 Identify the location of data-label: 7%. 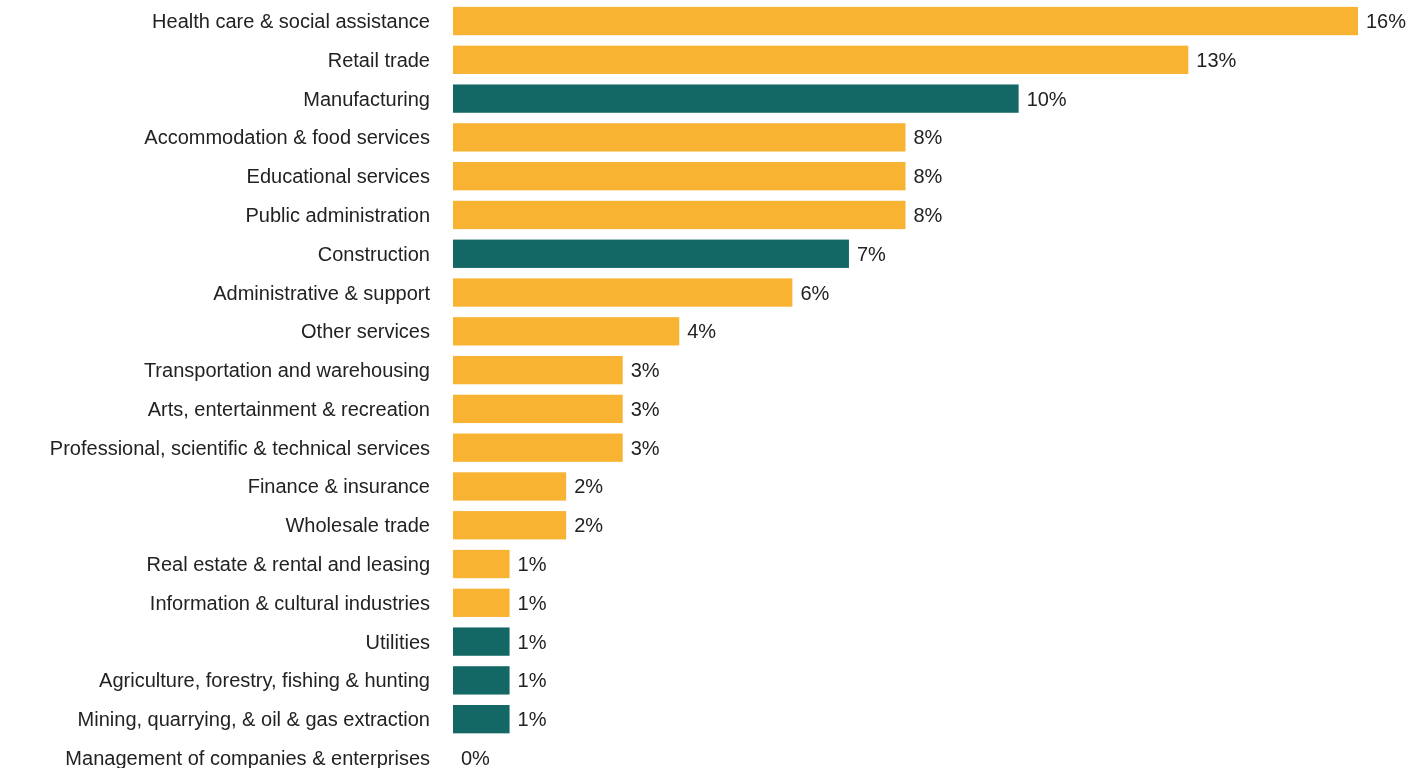
(871, 253).